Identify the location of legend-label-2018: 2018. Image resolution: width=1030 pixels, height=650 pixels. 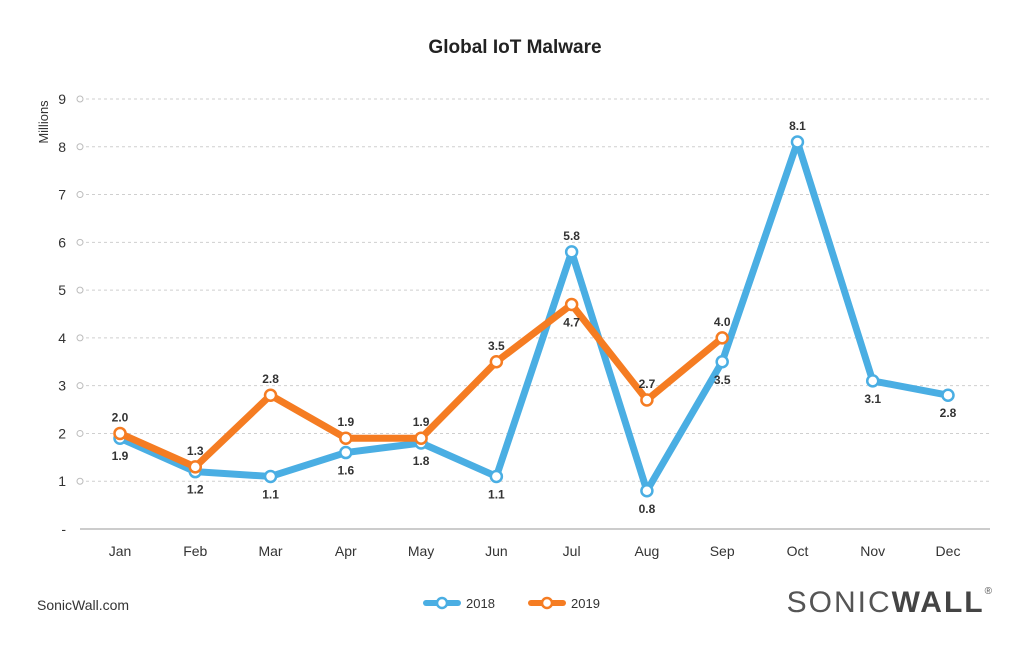
(480, 603).